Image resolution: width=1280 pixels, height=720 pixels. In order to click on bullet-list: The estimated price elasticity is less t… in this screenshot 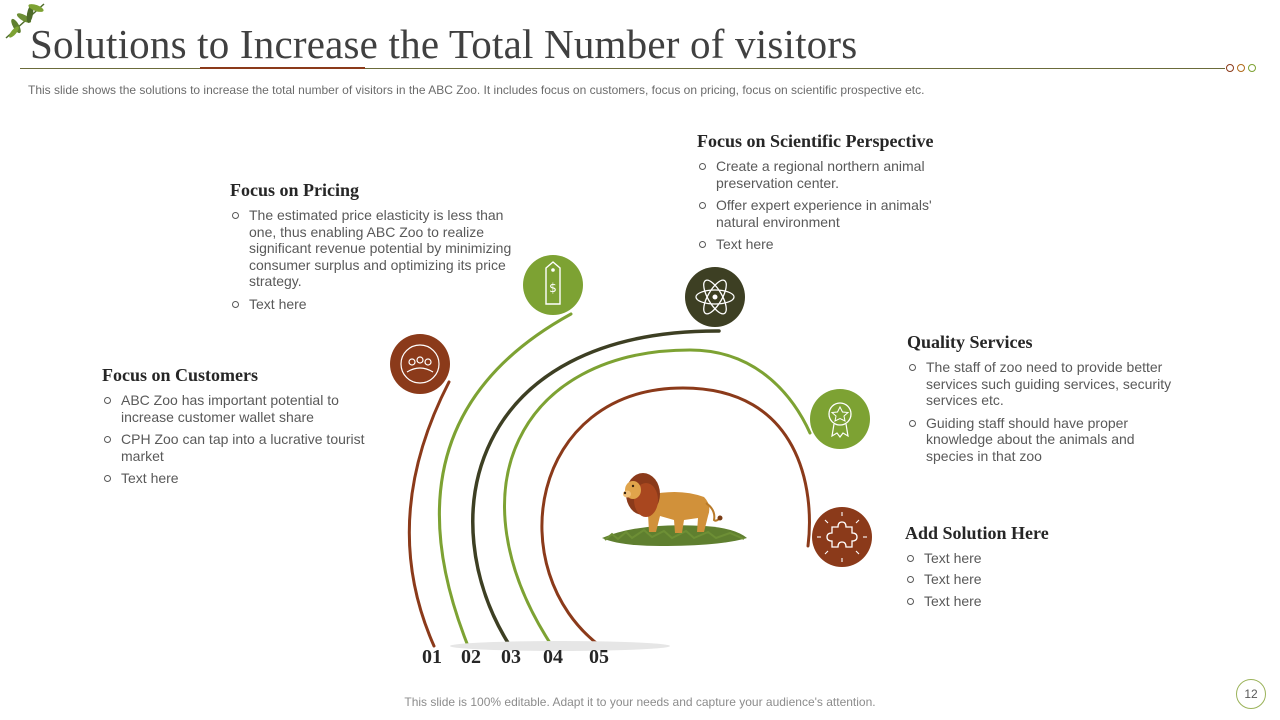, I will do `click(371, 259)`.